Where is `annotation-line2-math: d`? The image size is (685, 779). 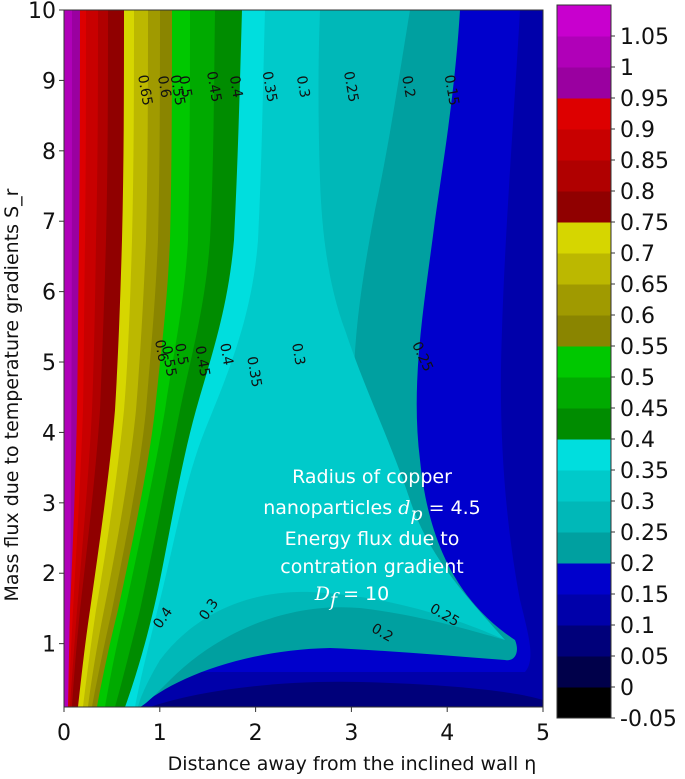 annotation-line2-math: d is located at coordinates (404, 508).